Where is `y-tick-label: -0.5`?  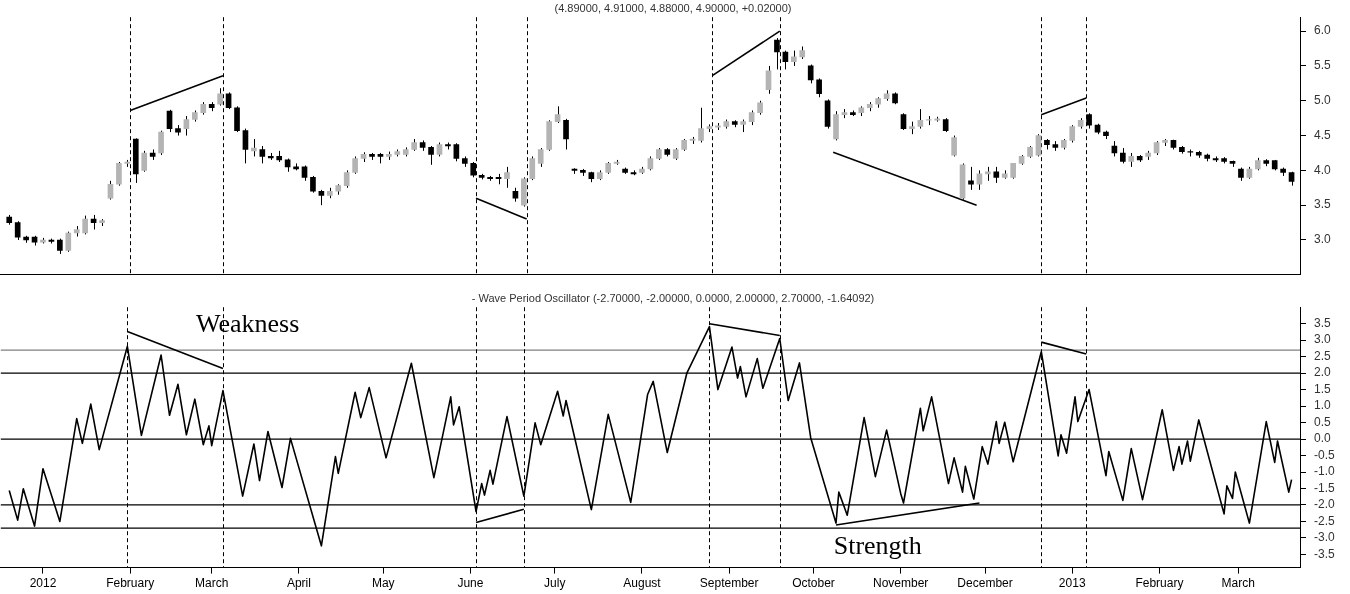
y-tick-label: -0.5 is located at coordinates (1324, 454).